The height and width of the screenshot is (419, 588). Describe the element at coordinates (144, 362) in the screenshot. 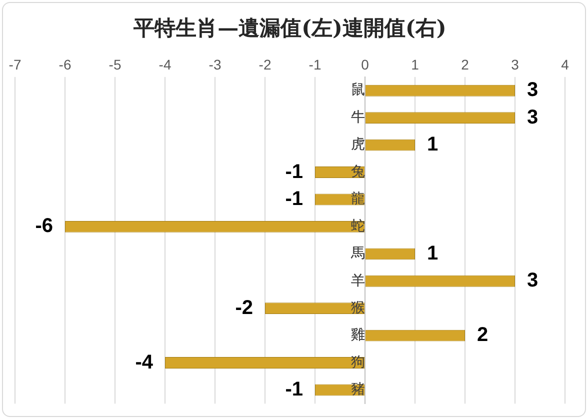

I see `data-label: -4` at that location.